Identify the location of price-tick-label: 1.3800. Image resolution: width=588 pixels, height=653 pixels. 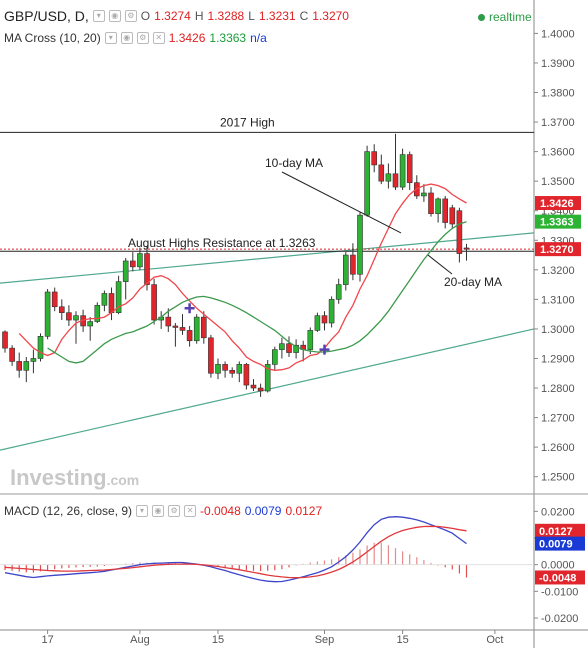
(558, 94).